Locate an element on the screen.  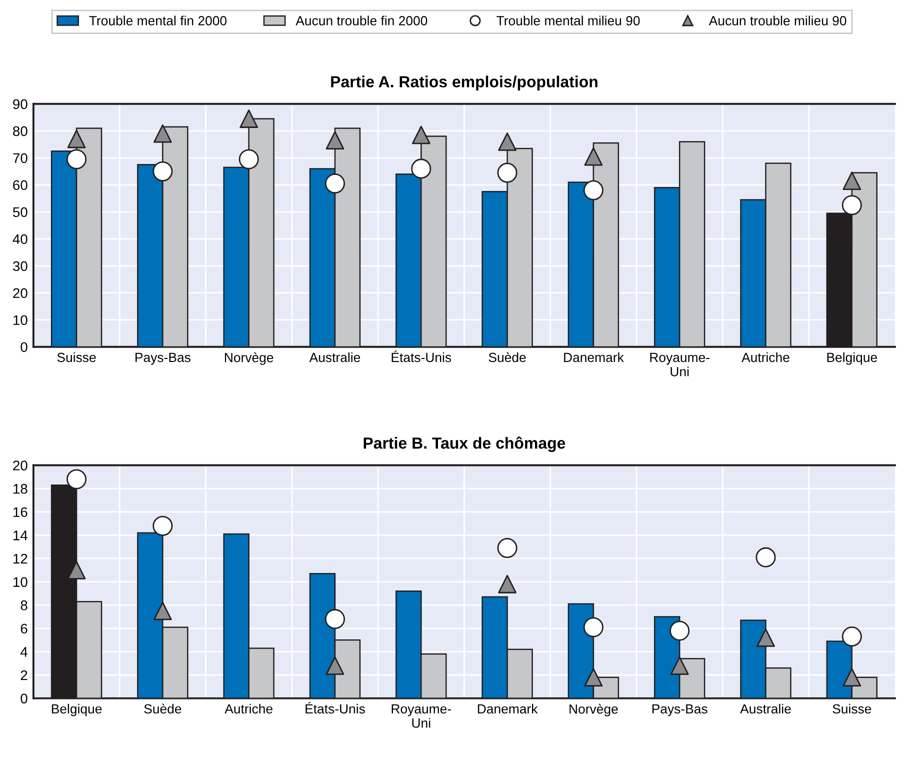
y-tick-label: 70 is located at coordinates (20, 158).